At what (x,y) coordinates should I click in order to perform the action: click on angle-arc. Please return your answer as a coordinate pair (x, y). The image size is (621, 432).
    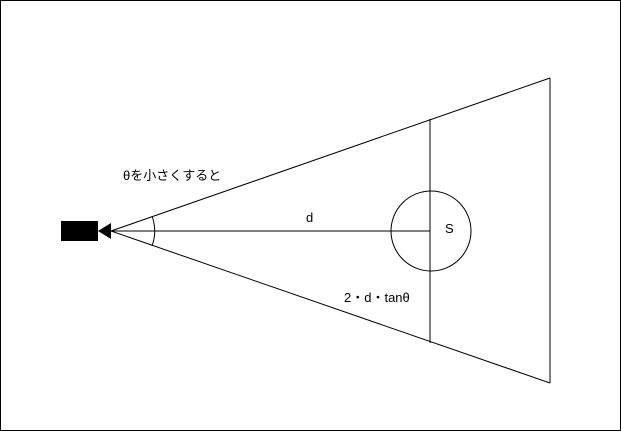
    Looking at the image, I should click on (153, 231).